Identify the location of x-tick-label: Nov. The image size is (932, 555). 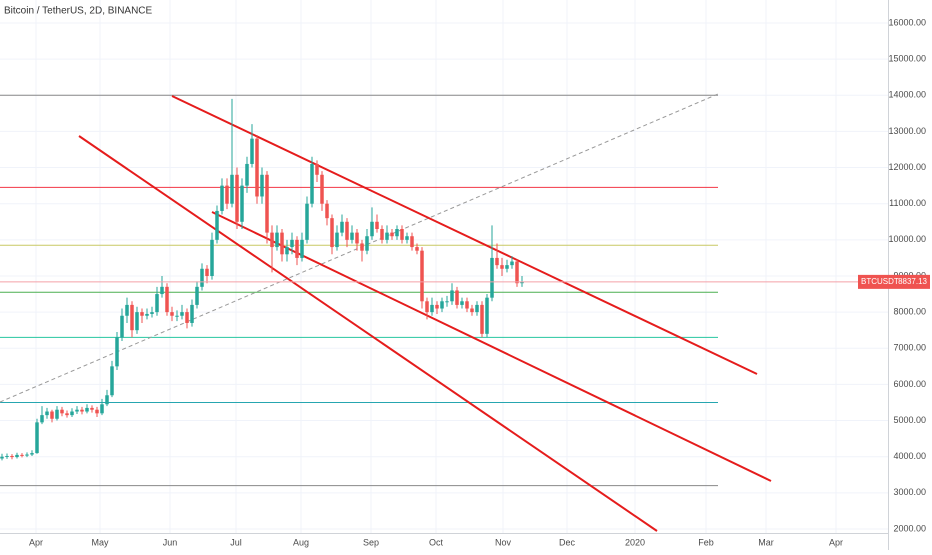
(503, 542).